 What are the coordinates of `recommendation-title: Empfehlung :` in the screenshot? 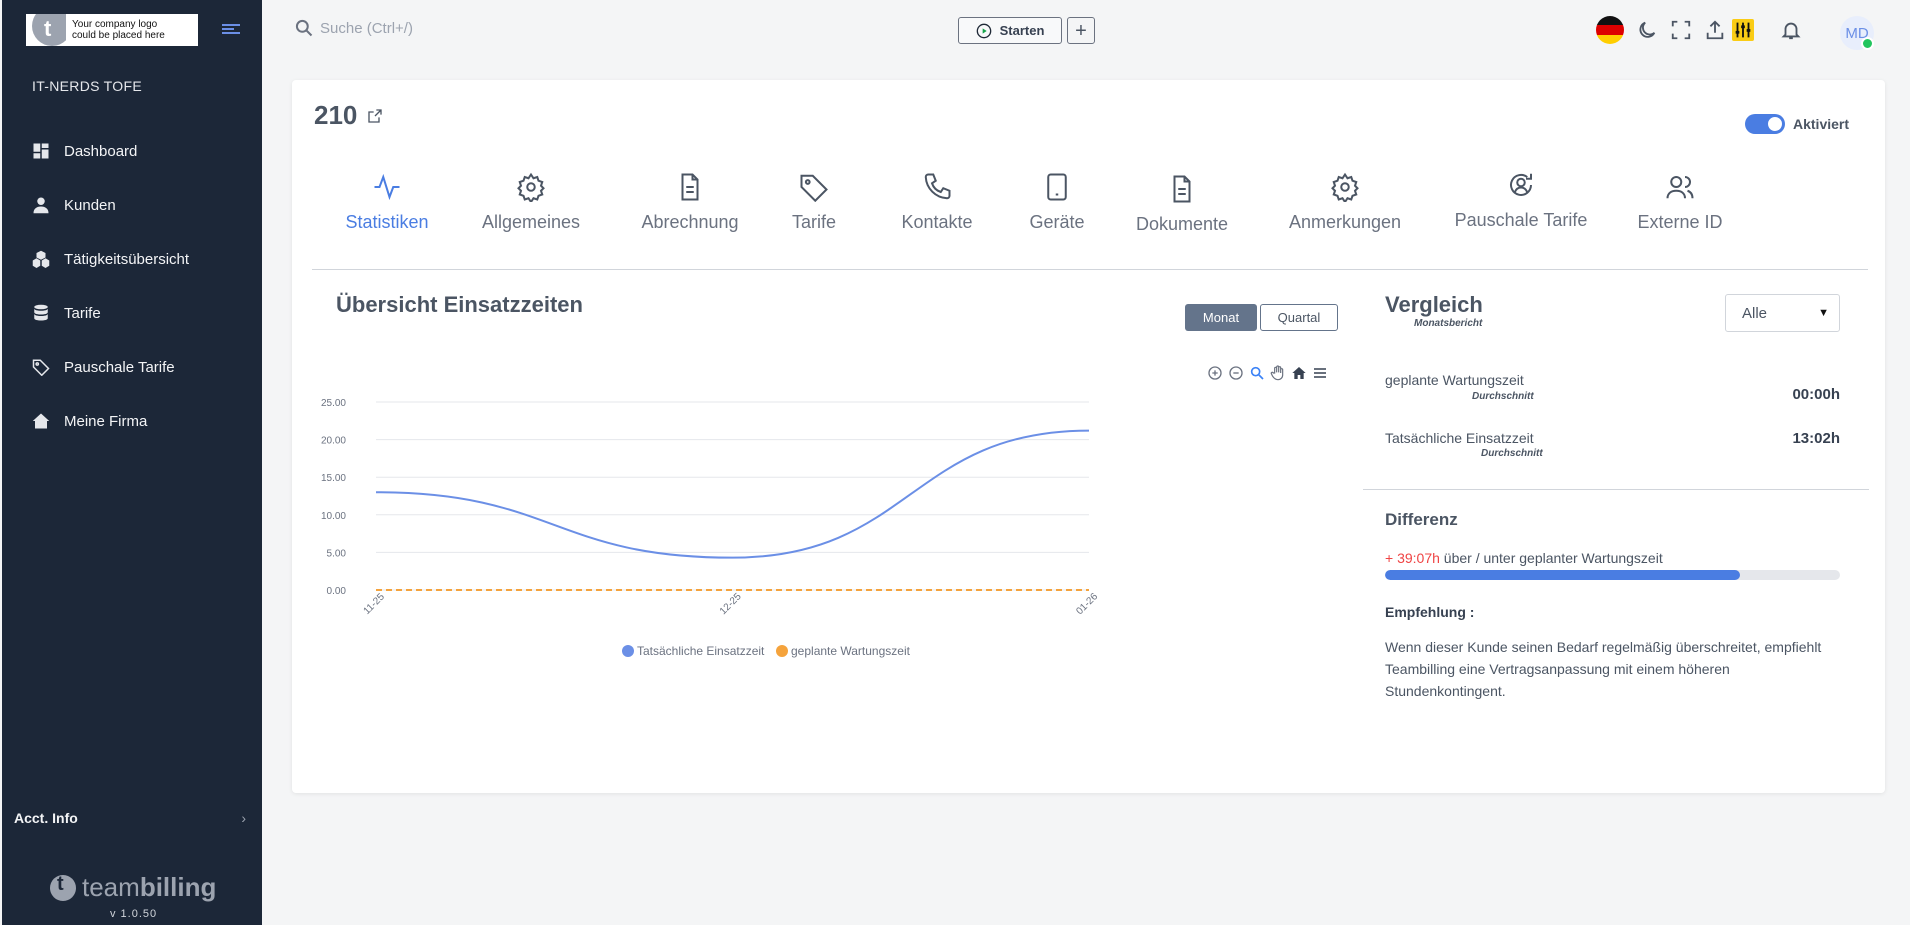 It's located at (1430, 612).